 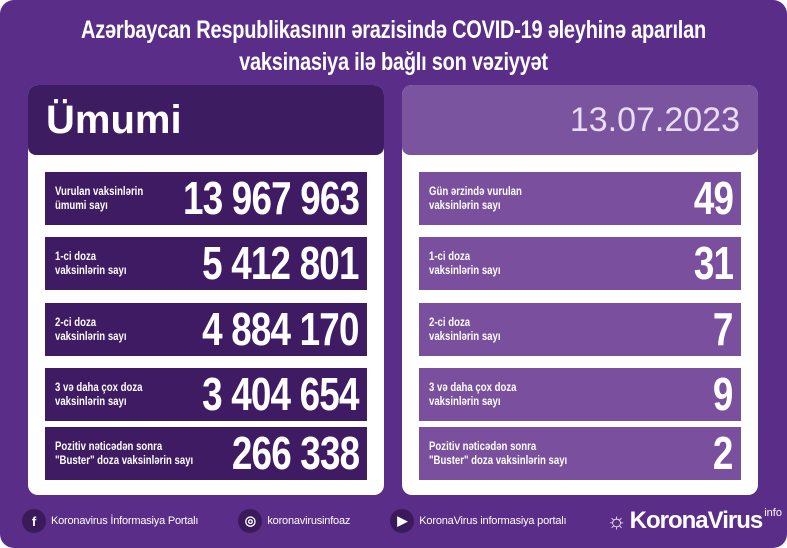 I want to click on stat-value: 7, so click(x=723, y=329).